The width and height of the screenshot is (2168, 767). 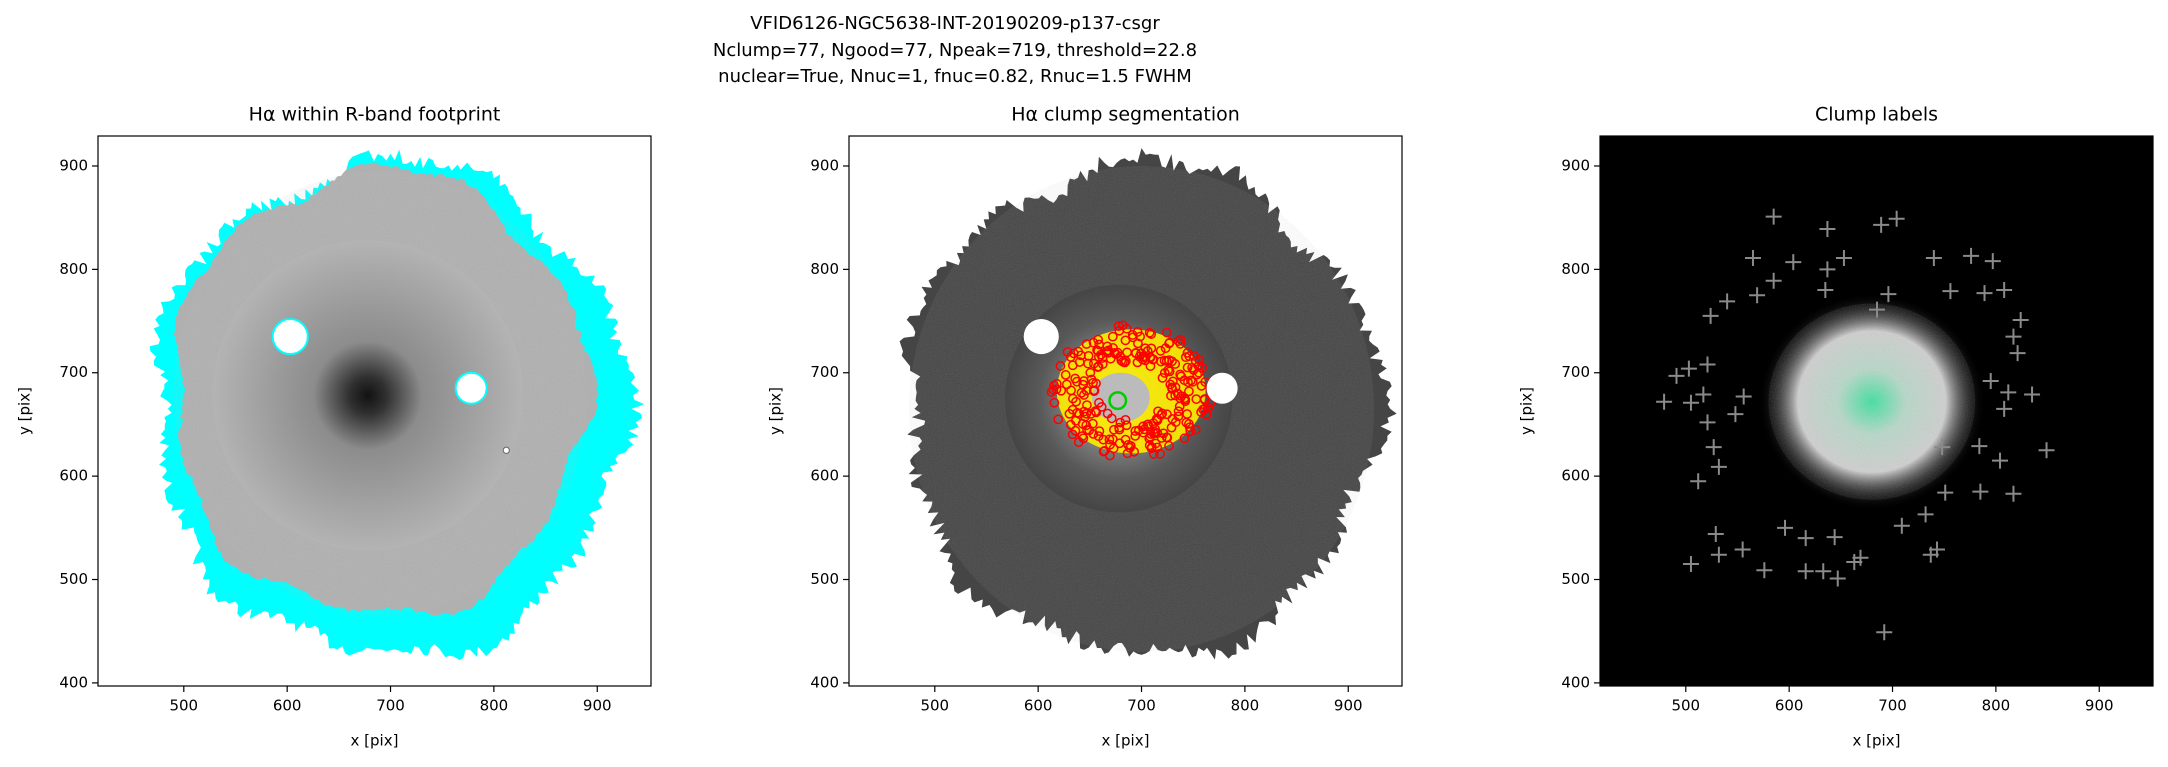 What do you see at coordinates (73, 165) in the screenshot?
I see `y-tick-label: 900` at bounding box center [73, 165].